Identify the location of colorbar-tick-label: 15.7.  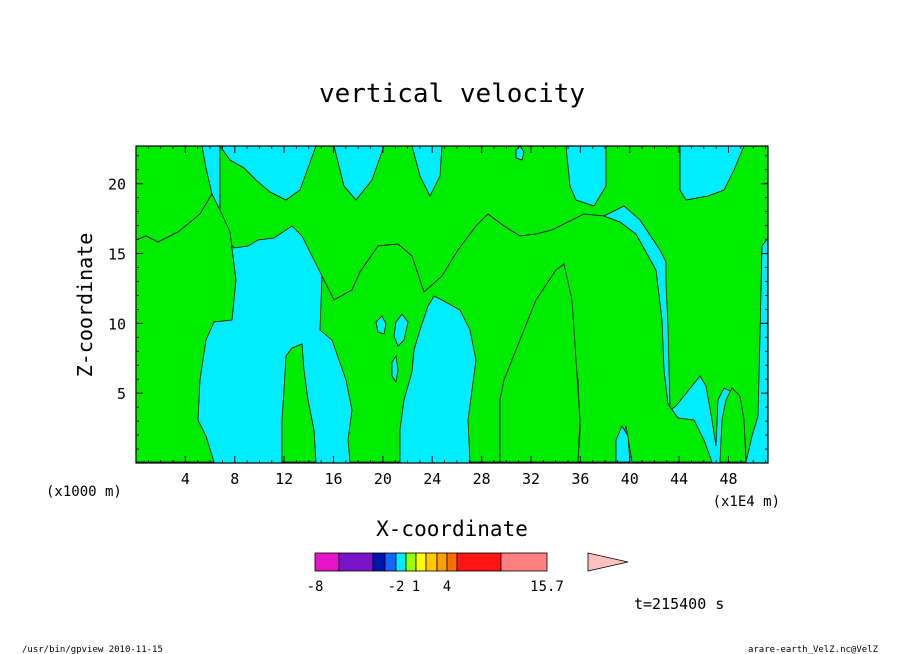
(547, 587).